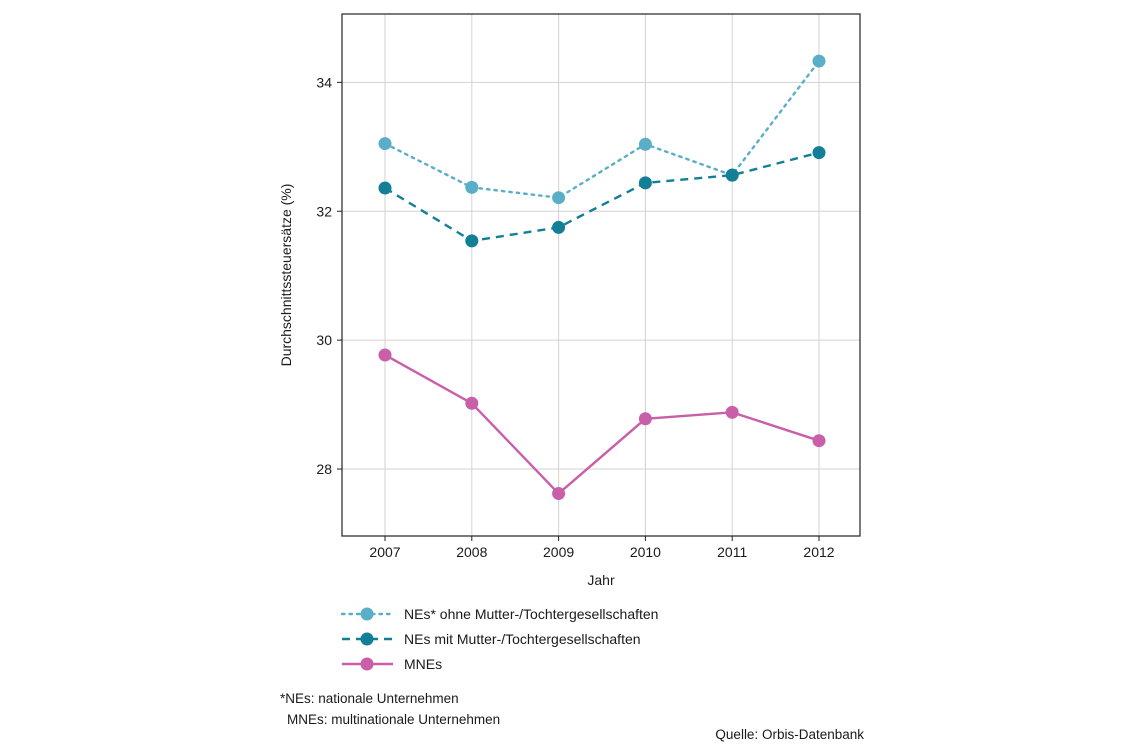 This screenshot has height=755, width=1140. What do you see at coordinates (423, 664) in the screenshot?
I see `legend-label: MNEs` at bounding box center [423, 664].